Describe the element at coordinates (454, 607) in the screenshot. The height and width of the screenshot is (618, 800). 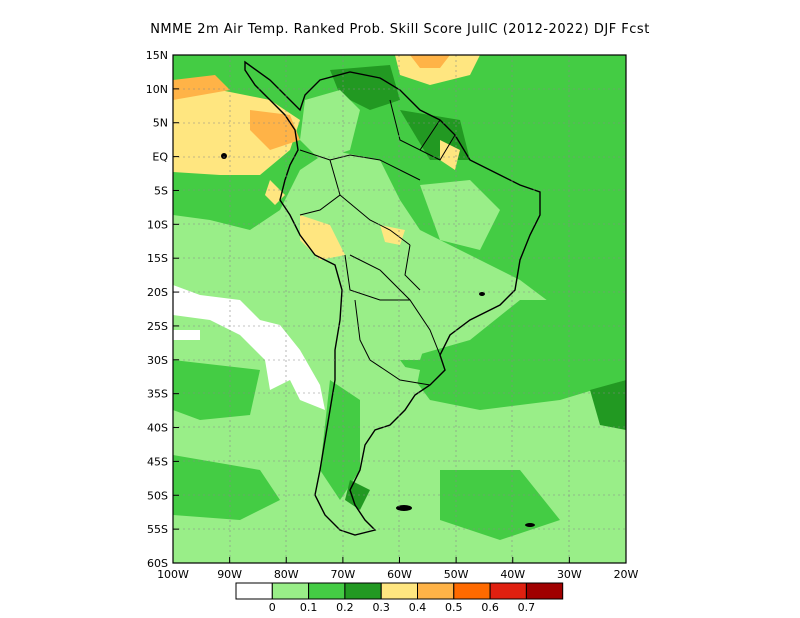
I see `colorbar-label: 0.5` at that location.